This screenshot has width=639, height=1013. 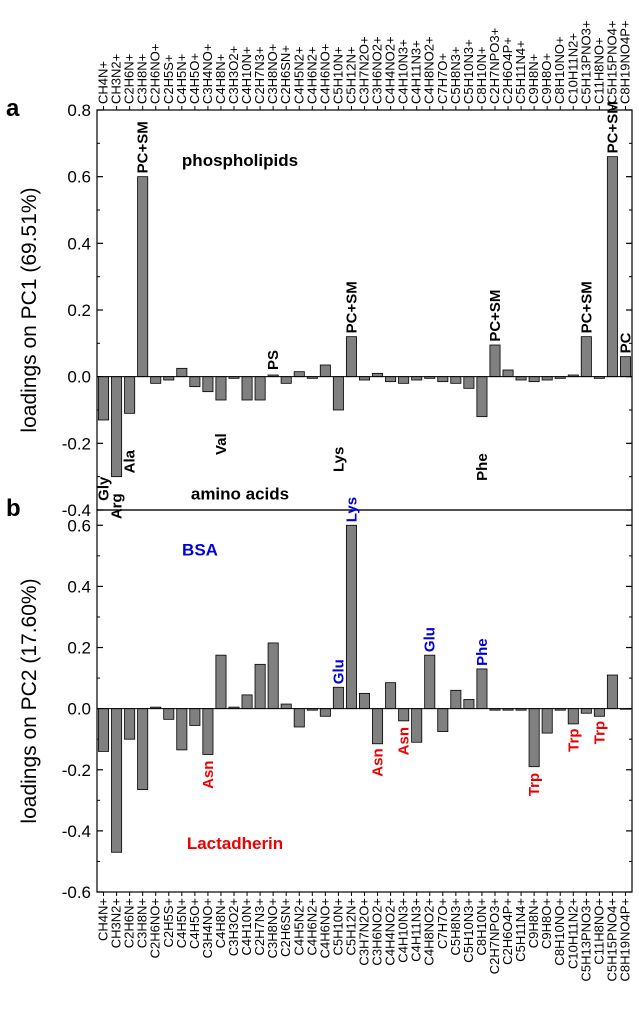 I want to click on category-label-bottom: C10H11N2+, so click(x=572, y=933).